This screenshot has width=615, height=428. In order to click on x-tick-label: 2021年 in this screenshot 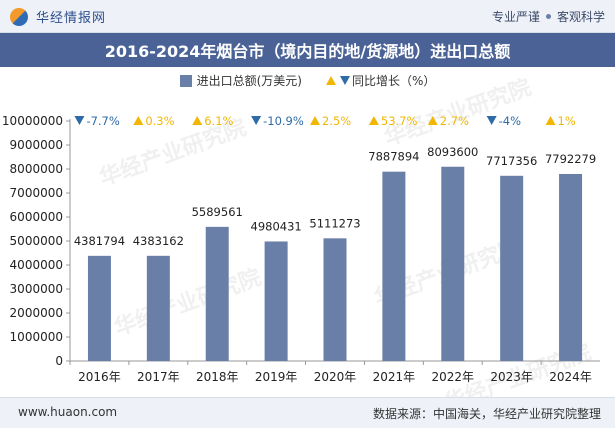, I will do `click(394, 377)`.